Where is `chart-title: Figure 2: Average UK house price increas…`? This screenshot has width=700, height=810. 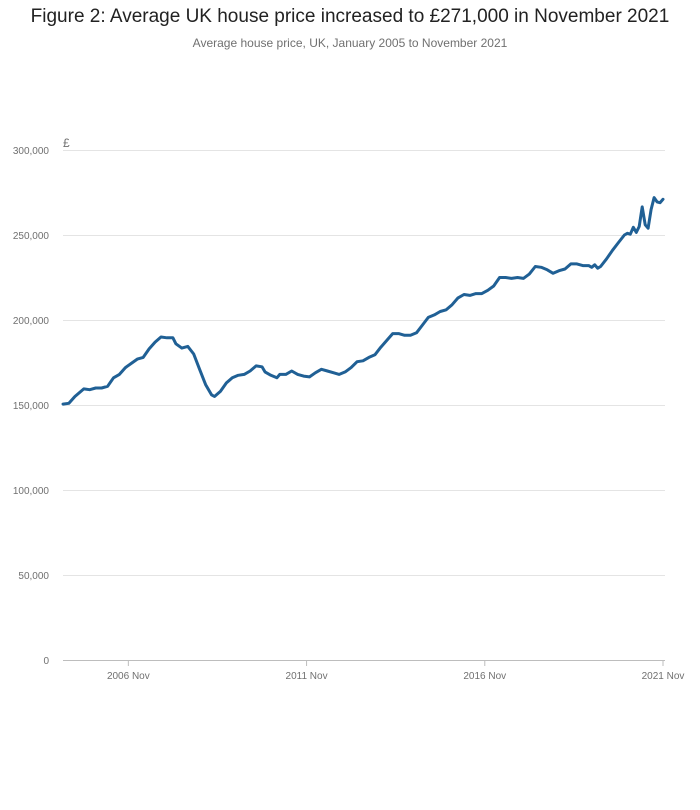 chart-title: Figure 2: Average UK house price increas… is located at coordinates (350, 16).